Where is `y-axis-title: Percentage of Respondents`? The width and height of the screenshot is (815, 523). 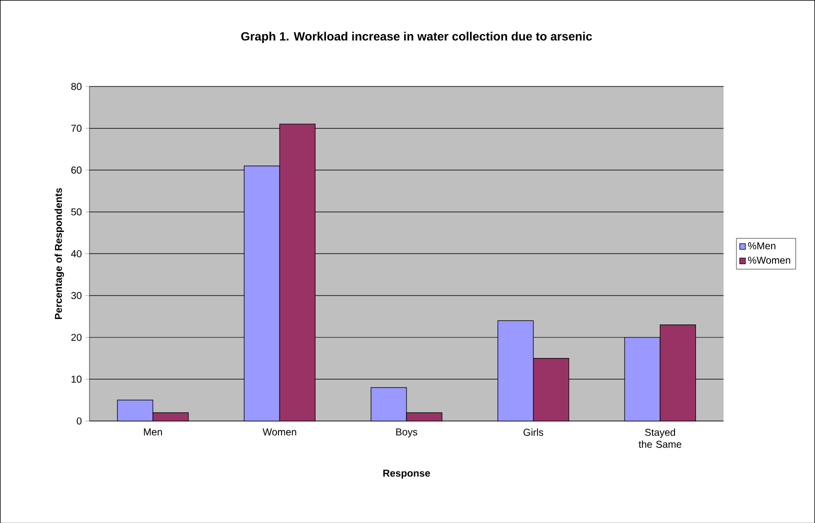 y-axis-title: Percentage of Respondents is located at coordinates (59, 253).